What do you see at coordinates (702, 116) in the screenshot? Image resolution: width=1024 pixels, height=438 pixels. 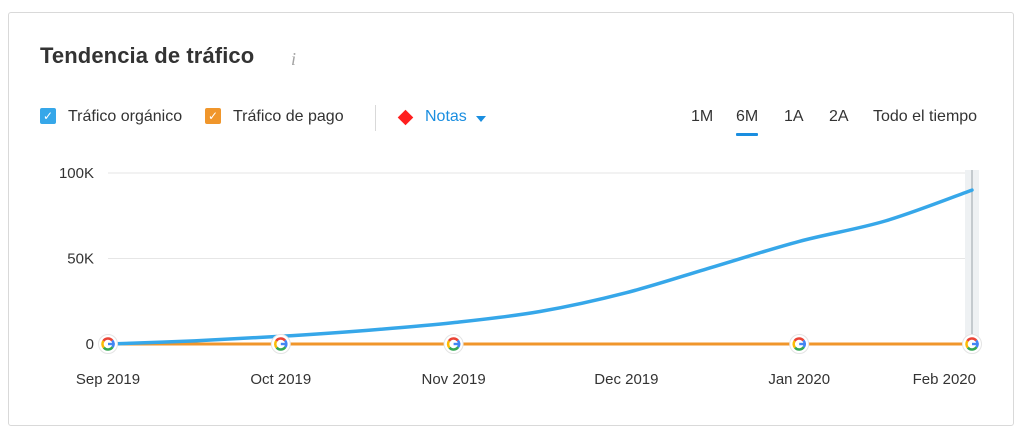 I see `range-1m: 1M` at bounding box center [702, 116].